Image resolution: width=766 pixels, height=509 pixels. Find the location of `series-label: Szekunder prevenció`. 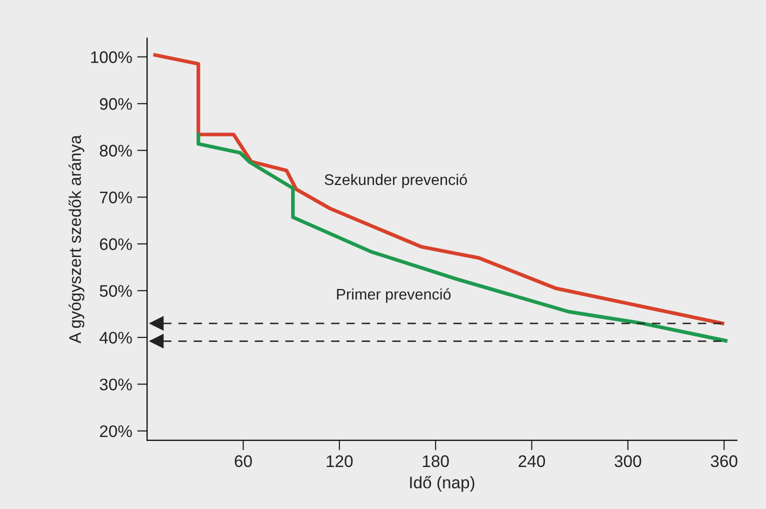

series-label: Szekunder prevenció is located at coordinates (395, 181).